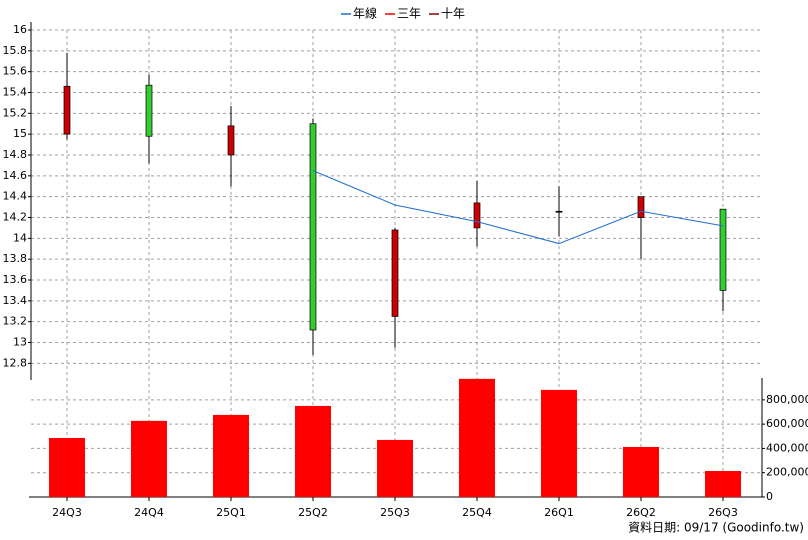 The height and width of the screenshot is (540, 808). Describe the element at coordinates (787, 399) in the screenshot. I see `y2-tick-label: 800,000` at that location.